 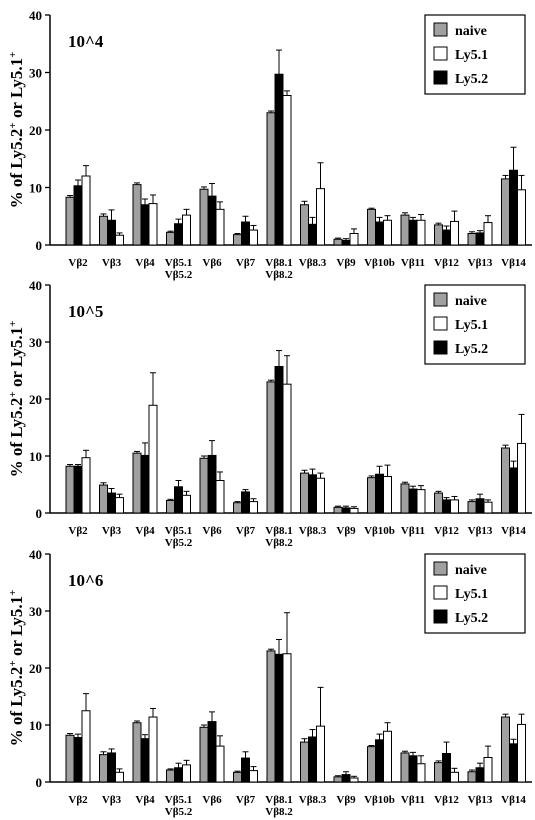 What do you see at coordinates (145, 531) in the screenshot?
I see `x-tick-label-line: Vβ4` at bounding box center [145, 531].